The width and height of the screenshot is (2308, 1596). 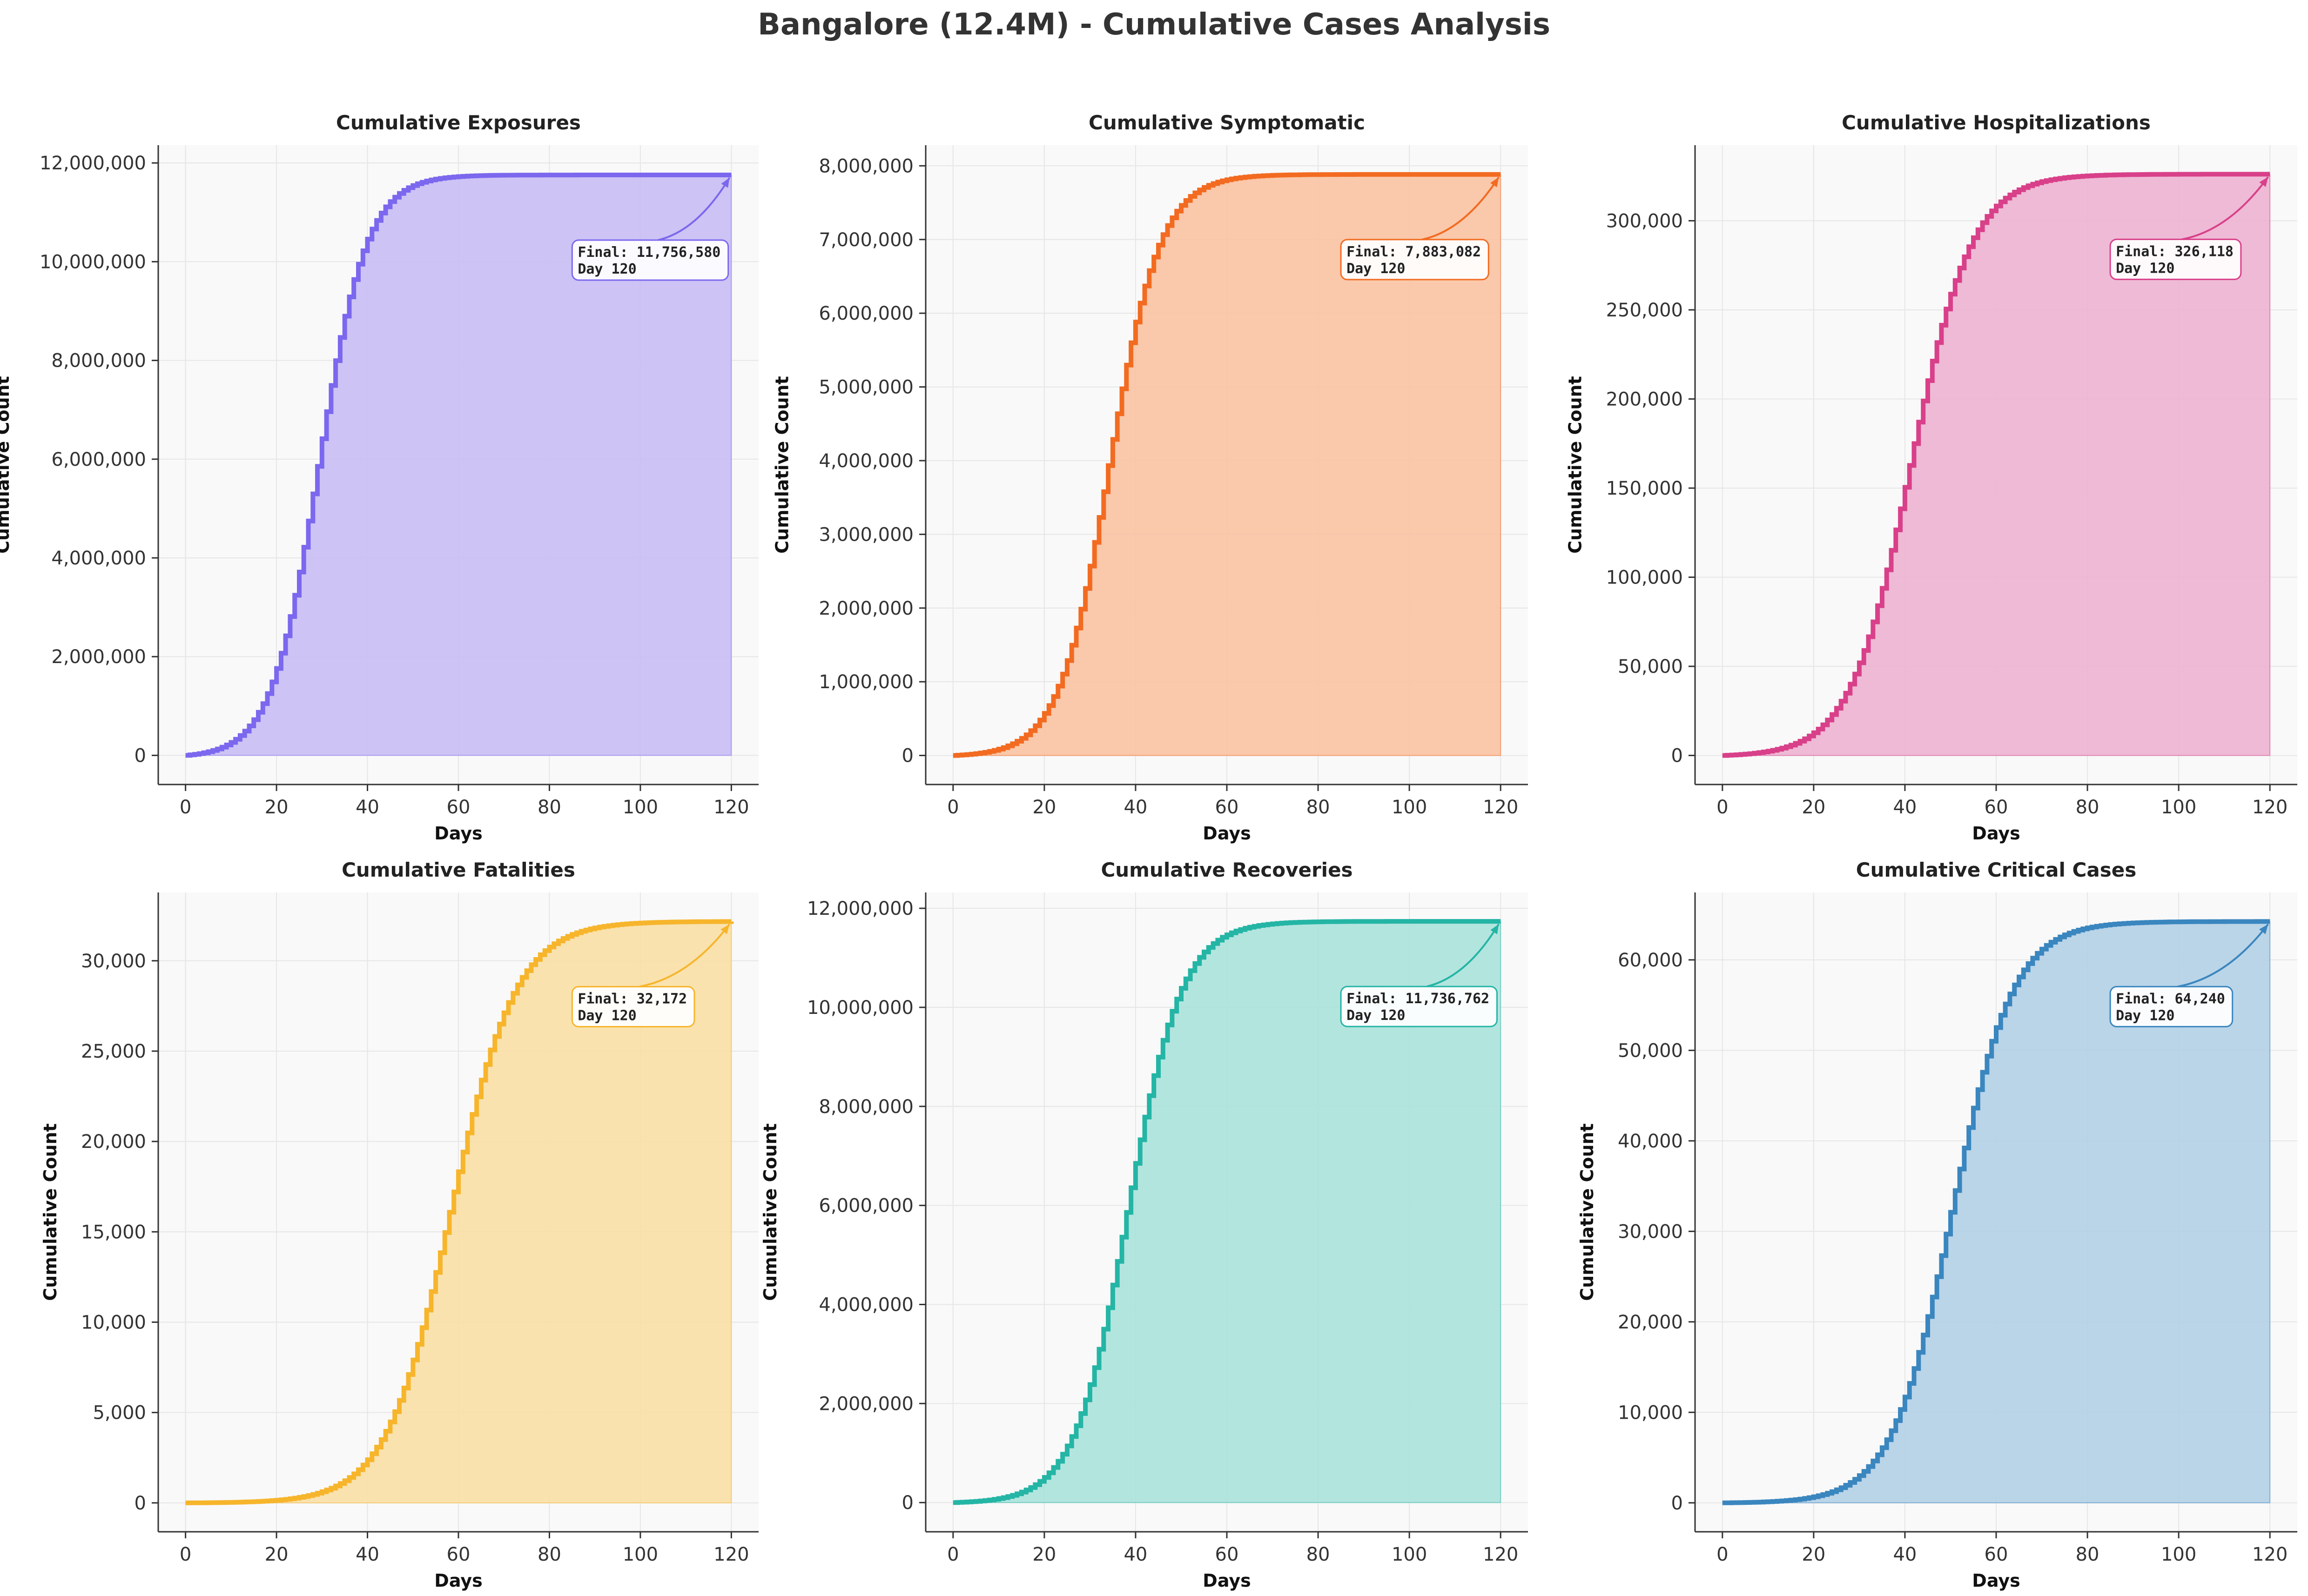 What do you see at coordinates (459, 122) in the screenshot?
I see `panel-title: Cumulative Exposures` at bounding box center [459, 122].